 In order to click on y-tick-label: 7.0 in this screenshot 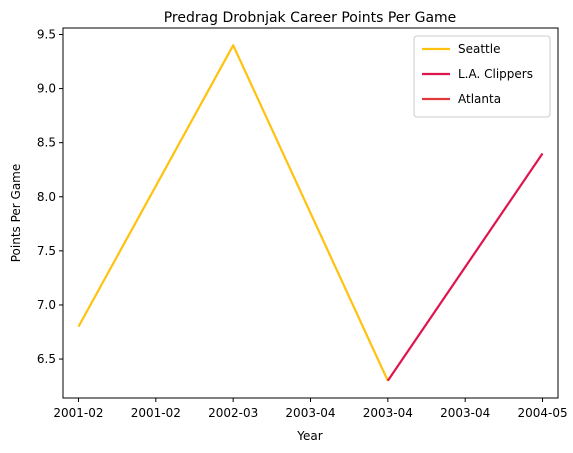, I will do `click(46, 305)`.